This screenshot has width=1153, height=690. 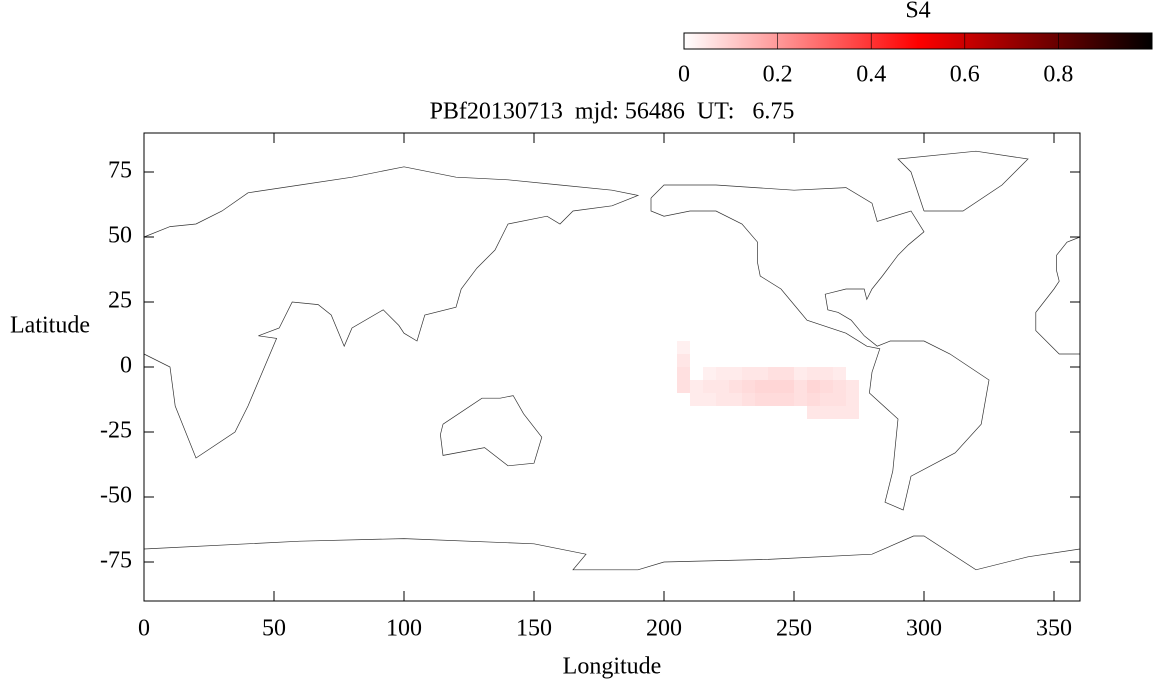 What do you see at coordinates (120, 301) in the screenshot?
I see `y-tick-label: 25` at bounding box center [120, 301].